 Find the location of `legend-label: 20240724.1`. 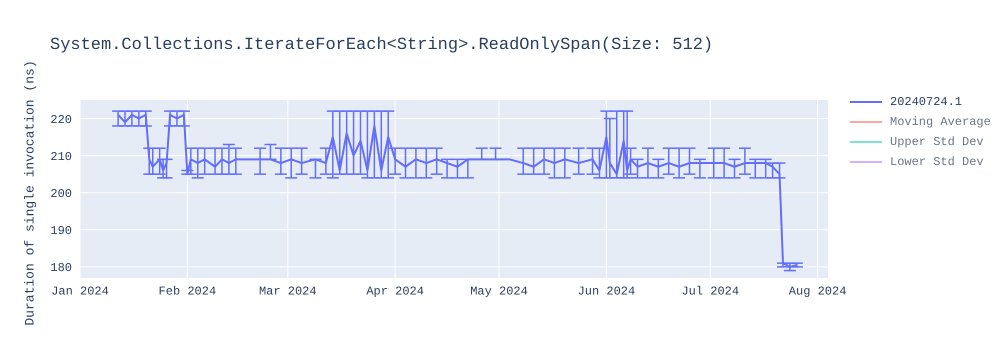

legend-label: 20240724.1 is located at coordinates (926, 102).